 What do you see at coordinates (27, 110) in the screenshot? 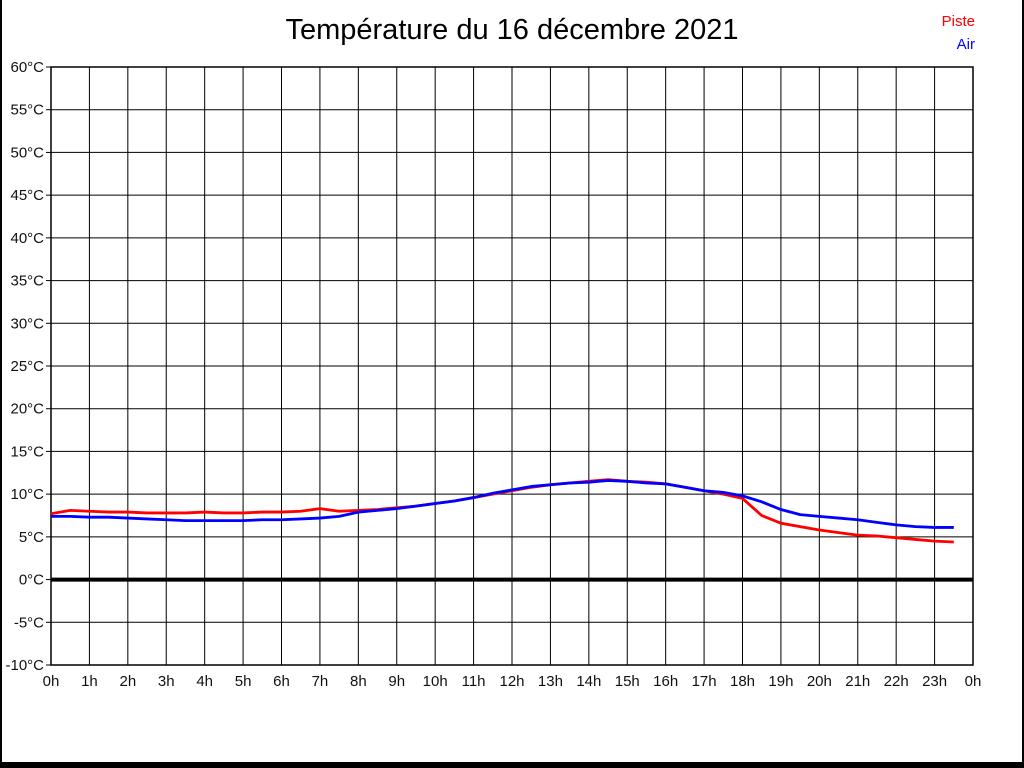
I see `y-tick-label: 55°C` at bounding box center [27, 110].